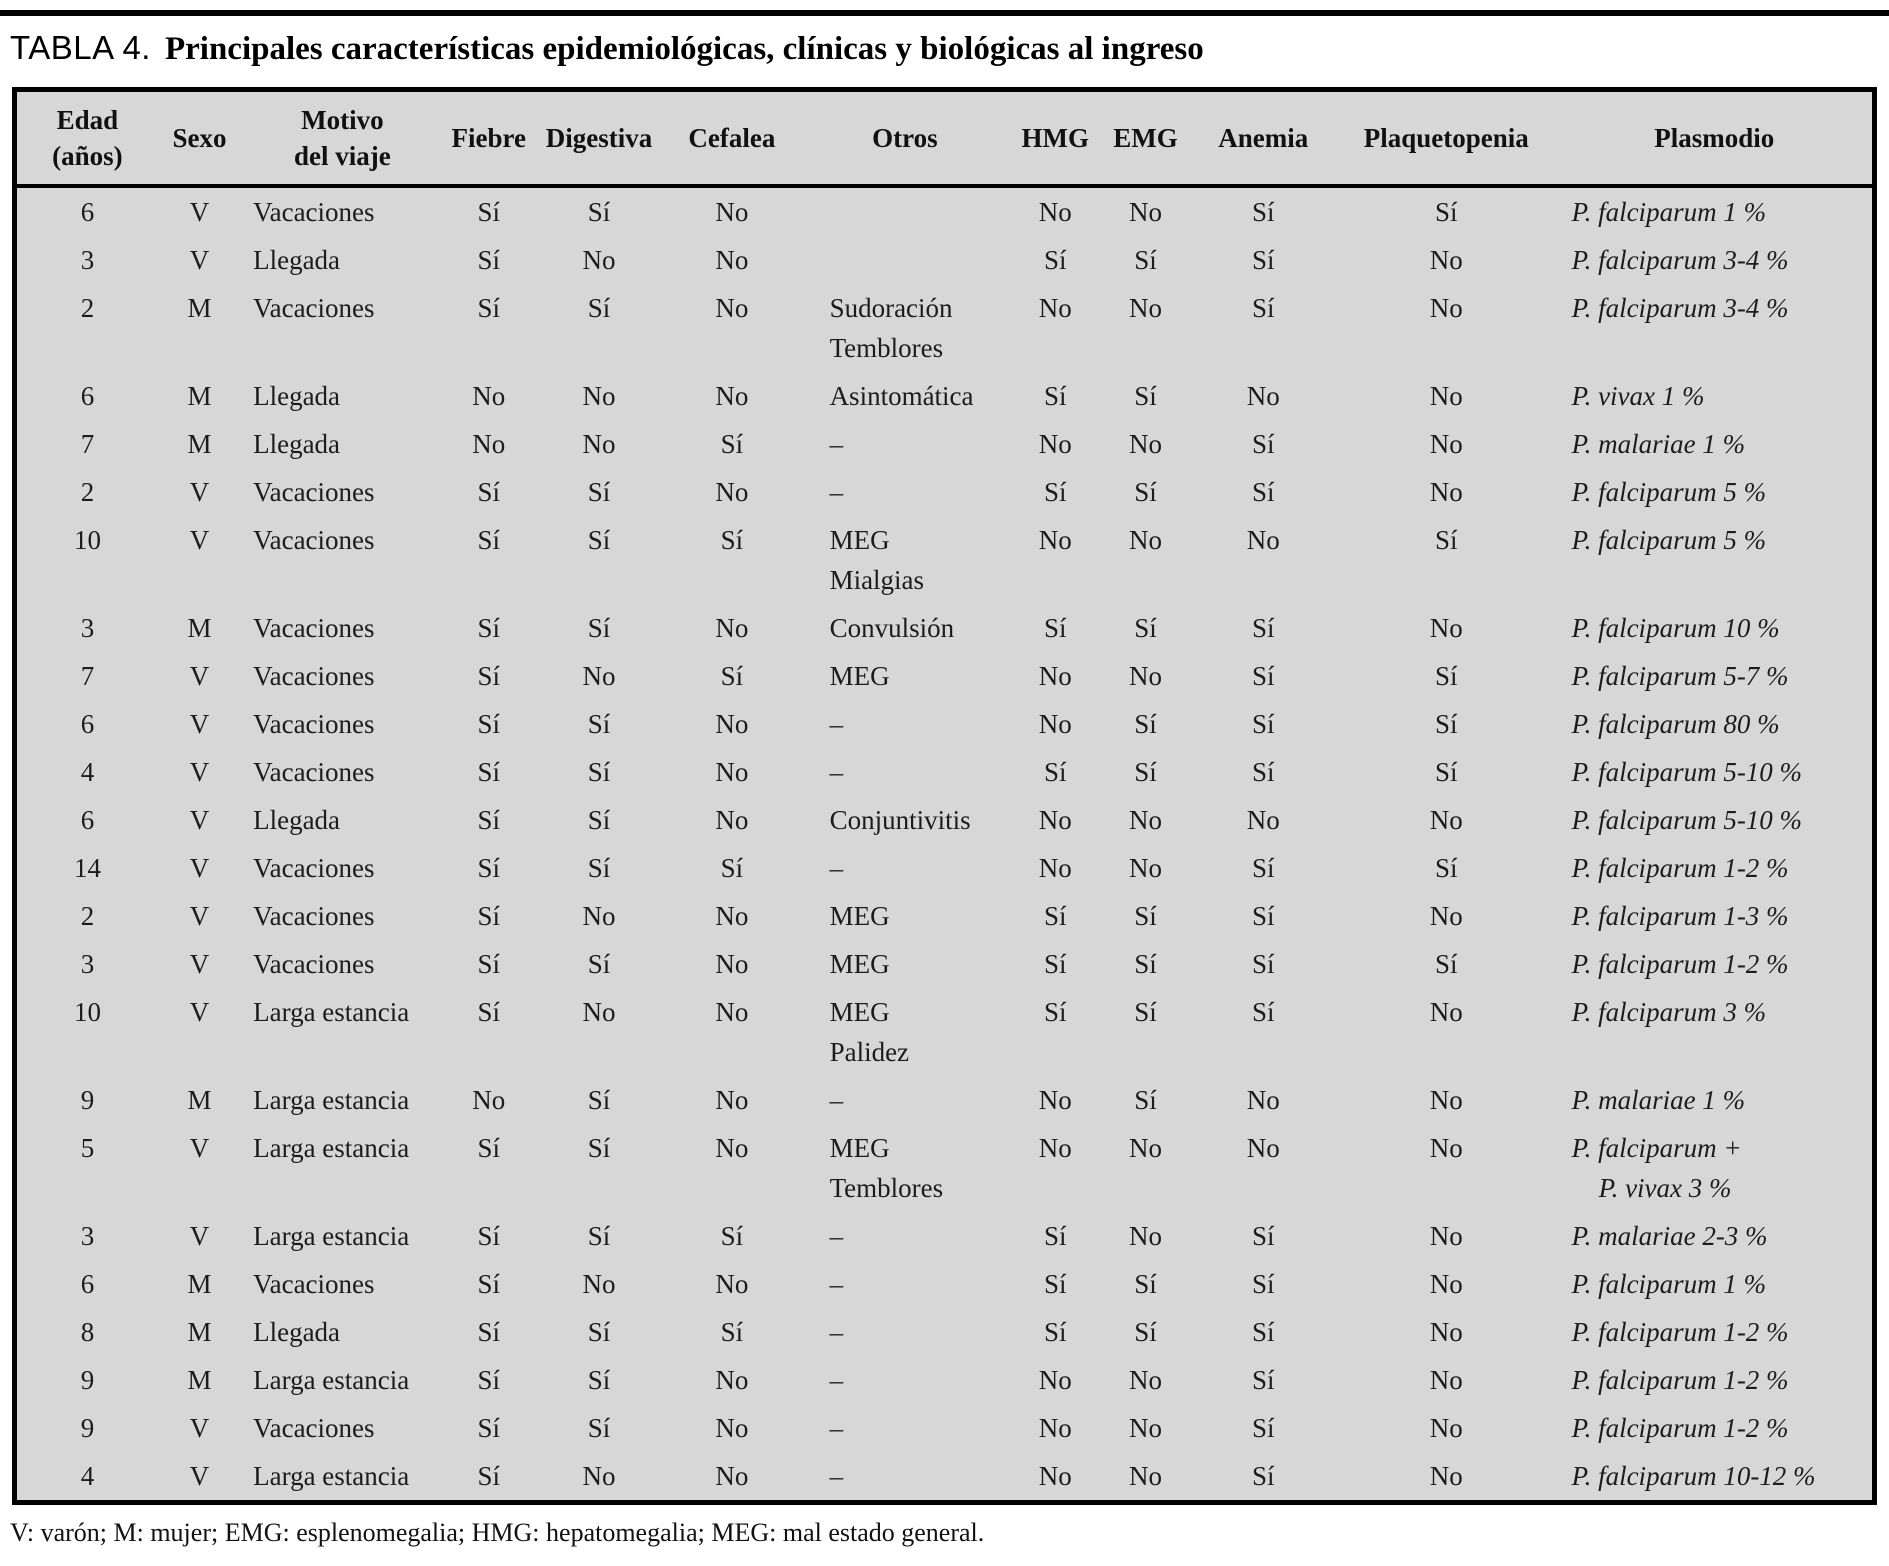  What do you see at coordinates (87, 138) in the screenshot?
I see `column-header-edad: Edad (años)` at bounding box center [87, 138].